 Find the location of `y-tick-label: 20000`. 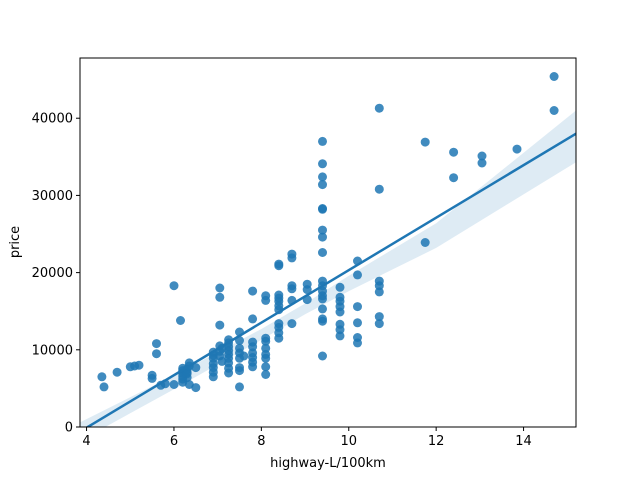

y-tick-label: 20000 is located at coordinates (52, 273).